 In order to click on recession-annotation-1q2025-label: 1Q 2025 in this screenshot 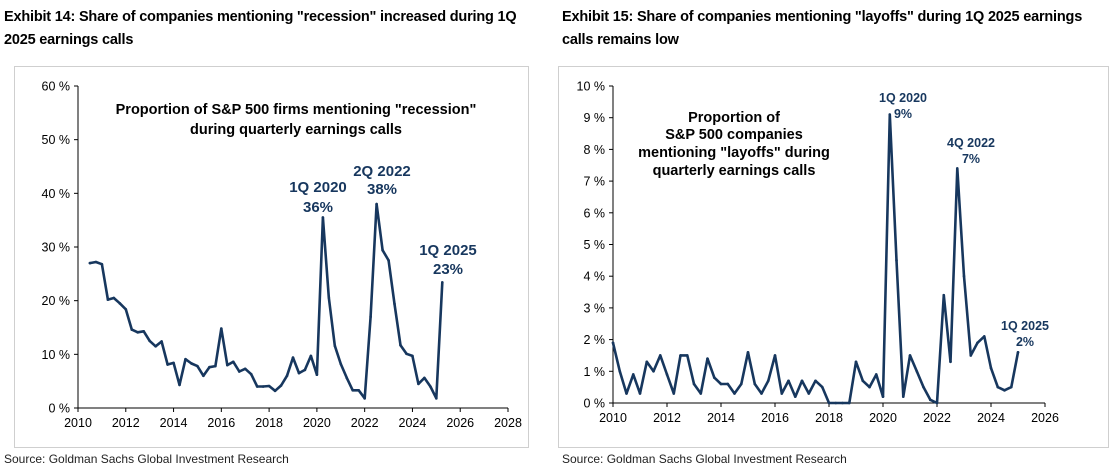, I will do `click(448, 250)`.